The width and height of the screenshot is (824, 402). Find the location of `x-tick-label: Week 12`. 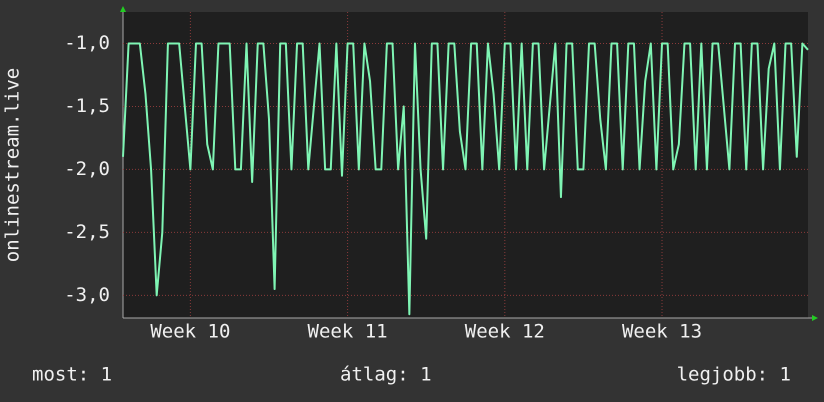

x-tick-label: Week 12 is located at coordinates (505, 332).